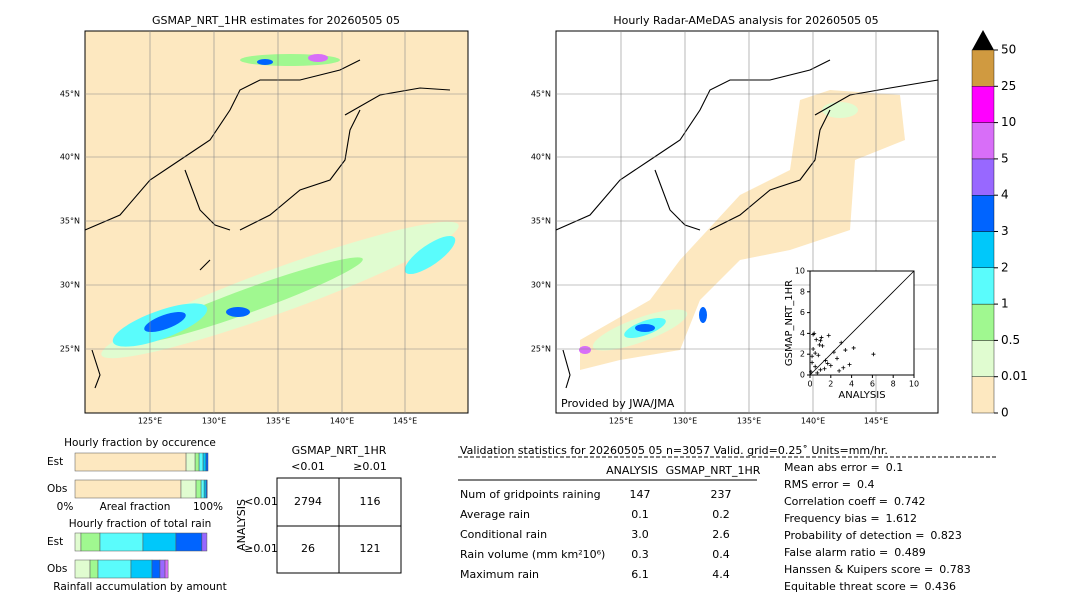 Image resolution: width=1080 pixels, height=612 pixels. What do you see at coordinates (640, 554) in the screenshot?
I see `stat-value: 0.3` at bounding box center [640, 554].